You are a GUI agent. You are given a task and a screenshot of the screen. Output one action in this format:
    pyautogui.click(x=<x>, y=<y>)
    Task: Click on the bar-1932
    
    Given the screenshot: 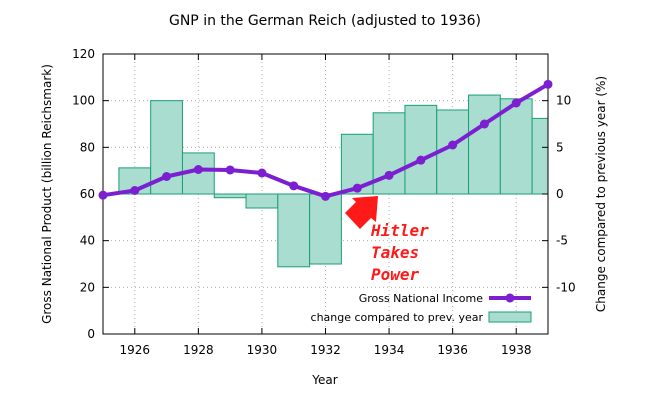 What is the action you would take?
    pyautogui.click(x=325, y=229)
    